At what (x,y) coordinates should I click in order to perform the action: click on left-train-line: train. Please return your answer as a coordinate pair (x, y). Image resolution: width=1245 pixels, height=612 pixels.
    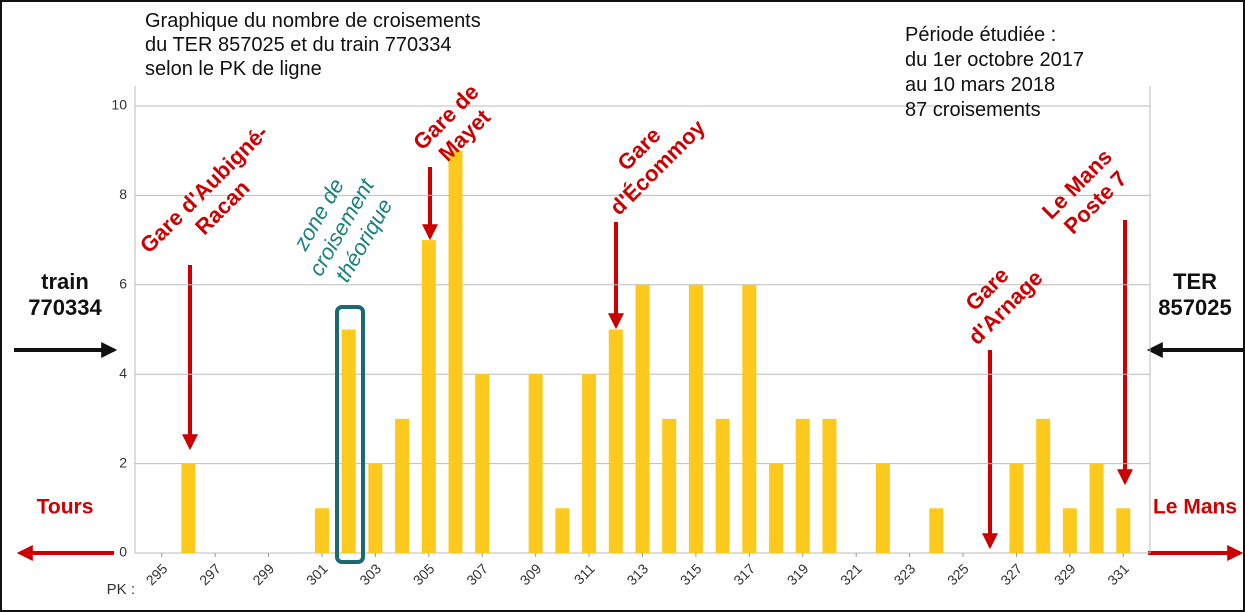
    Looking at the image, I should click on (65, 281).